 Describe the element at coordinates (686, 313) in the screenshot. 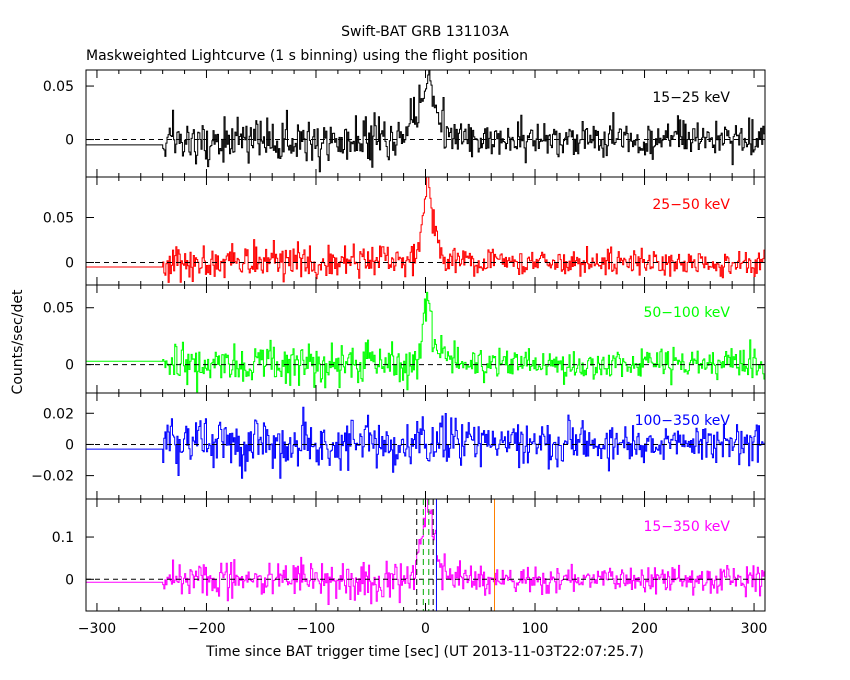

I see `panel-label-3: 50−100 keV` at that location.